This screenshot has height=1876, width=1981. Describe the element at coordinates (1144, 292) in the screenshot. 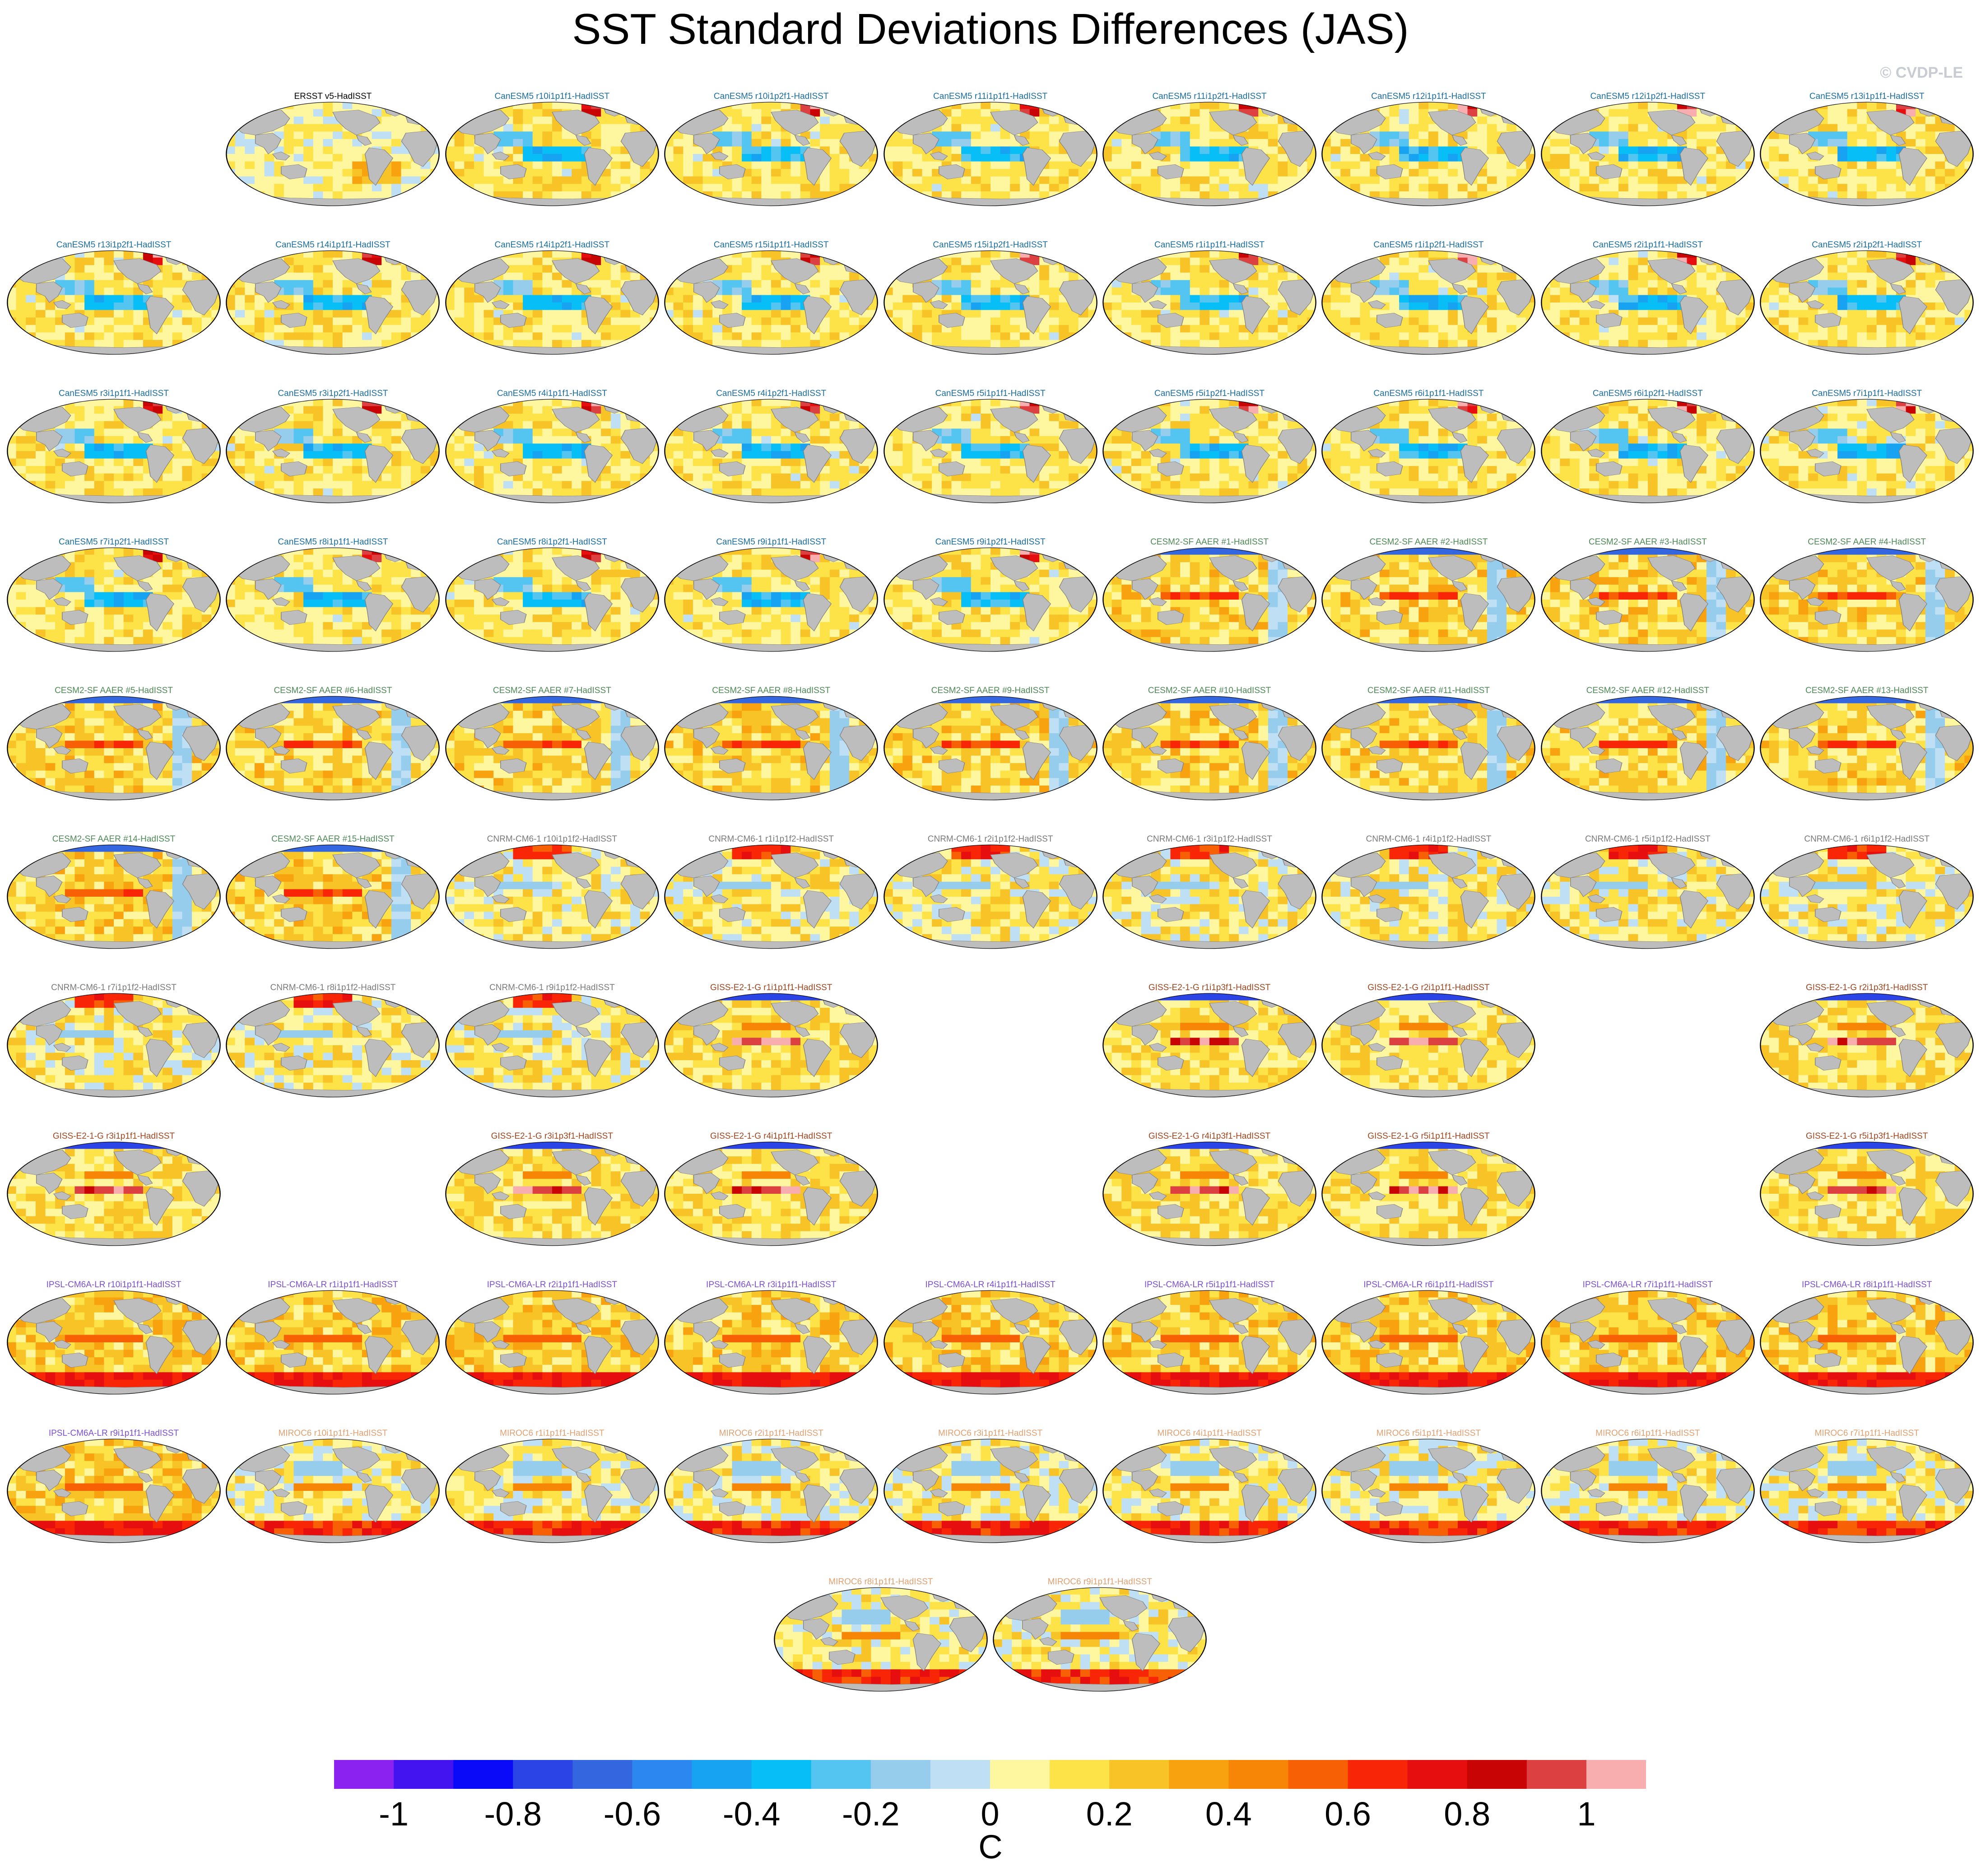

I see `land-mask` at that location.